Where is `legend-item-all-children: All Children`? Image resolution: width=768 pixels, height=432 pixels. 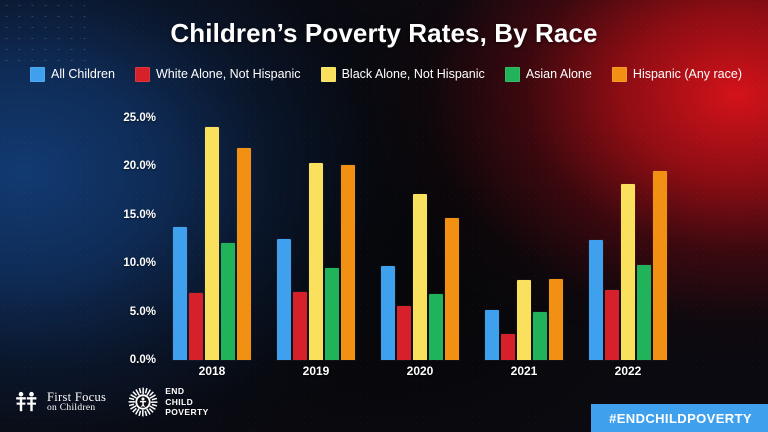
legend-item-all-children: All Children is located at coordinates (72, 74).